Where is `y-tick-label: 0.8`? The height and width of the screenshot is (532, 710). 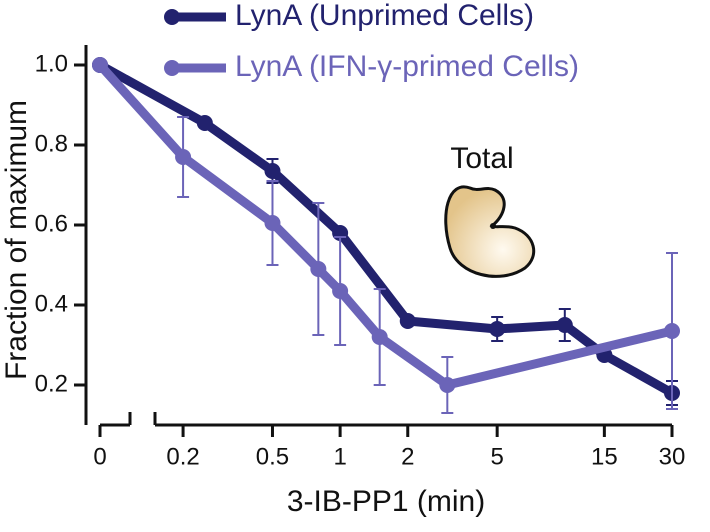 y-tick-label: 0.8 is located at coordinates (51, 143).